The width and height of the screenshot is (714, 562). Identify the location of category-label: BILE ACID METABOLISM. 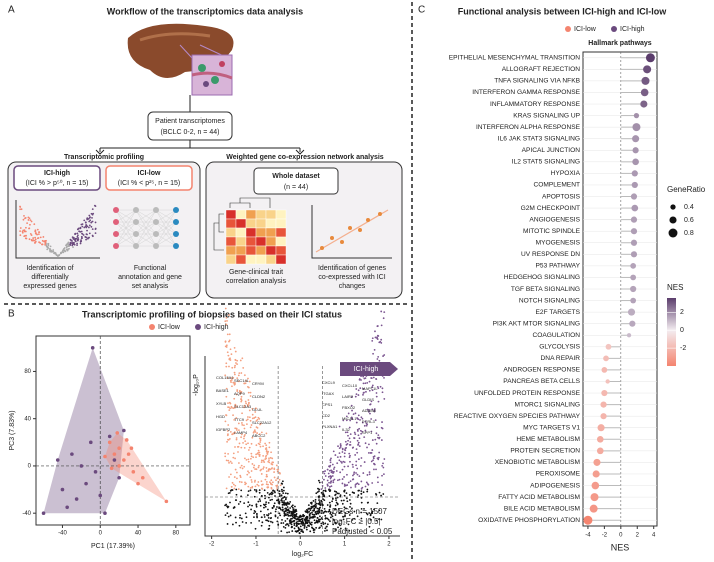
(542, 508).